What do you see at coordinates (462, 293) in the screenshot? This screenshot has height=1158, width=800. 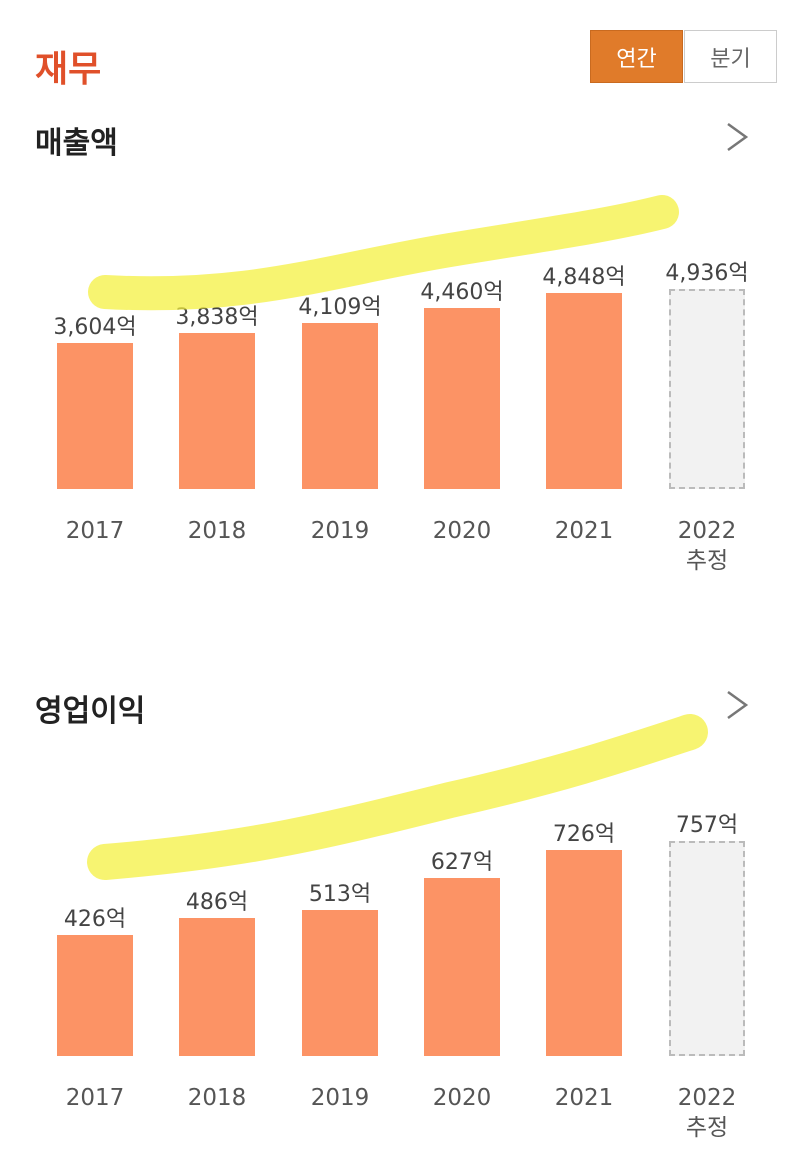 I see `value-label: 4,460억` at bounding box center [462, 293].